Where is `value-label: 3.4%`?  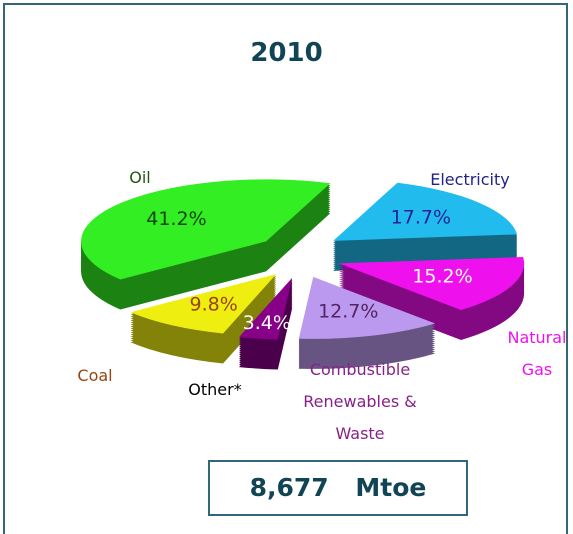 value-label: 3.4% is located at coordinates (267, 323).